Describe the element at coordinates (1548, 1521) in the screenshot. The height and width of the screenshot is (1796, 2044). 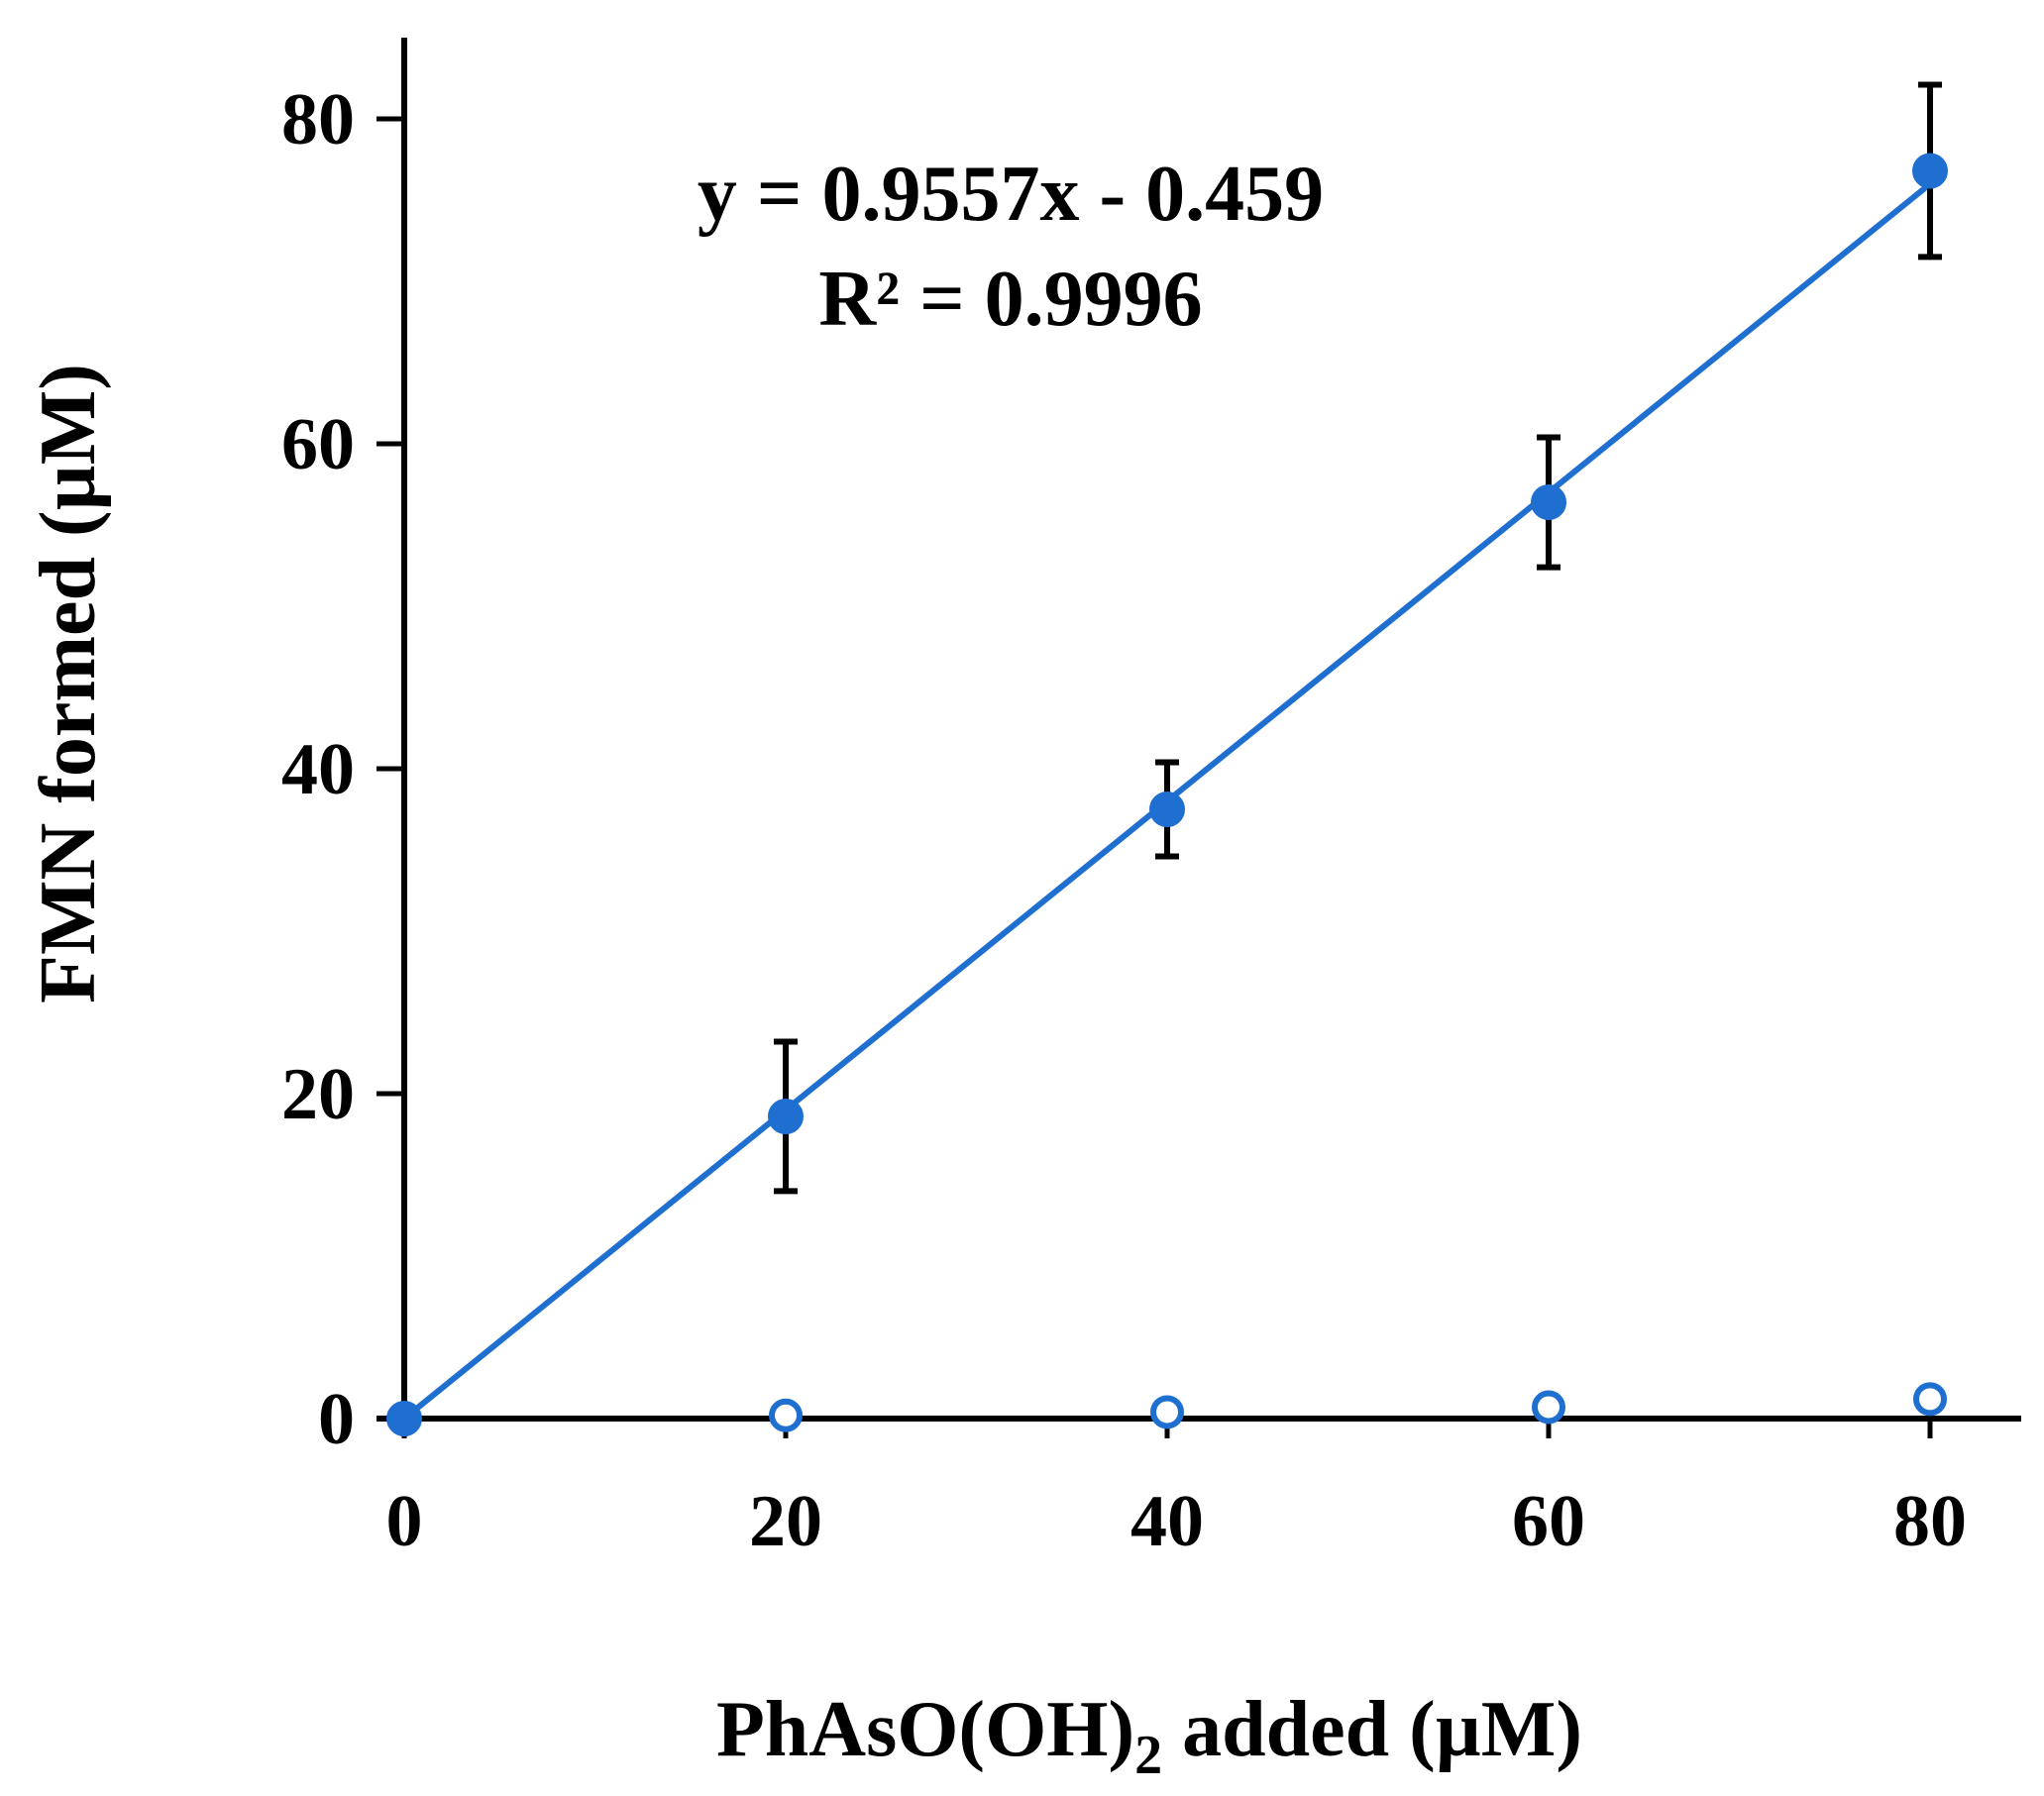
I see `x-tick-label: 60` at that location.